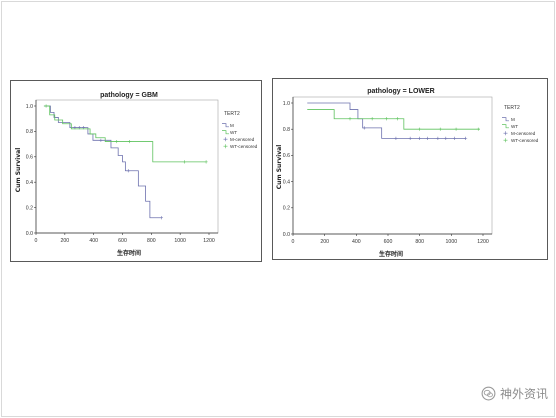 The height and width of the screenshot is (418, 556). Describe the element at coordinates (488, 393) in the screenshot. I see `wechat-icon` at that location.